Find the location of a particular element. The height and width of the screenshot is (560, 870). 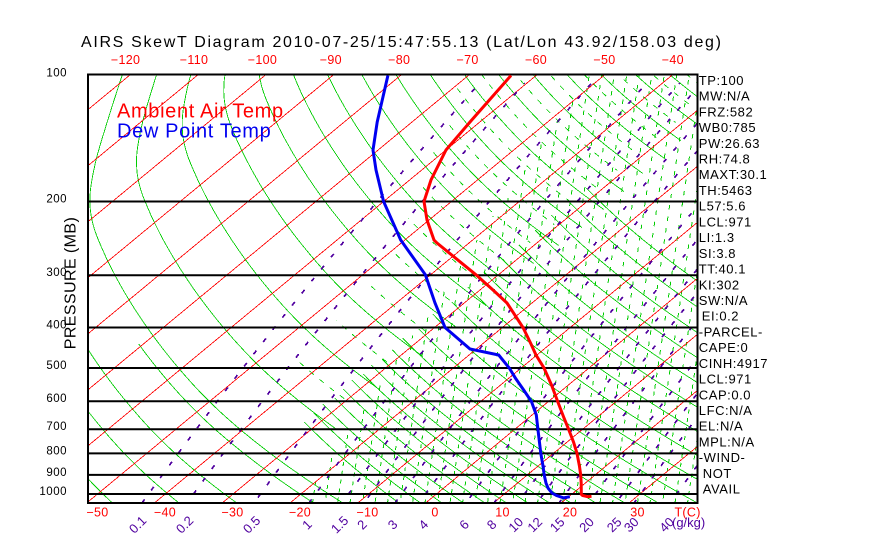

svg-text: (g/kg) is located at coordinates (688, 522).